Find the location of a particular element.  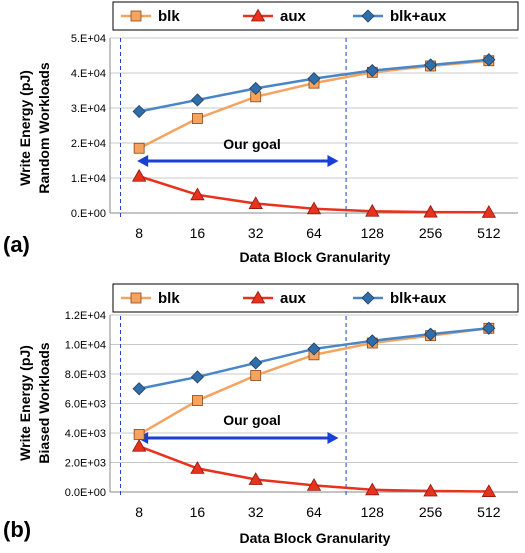

y-tick-label: 3.E+04 is located at coordinates (88, 109).